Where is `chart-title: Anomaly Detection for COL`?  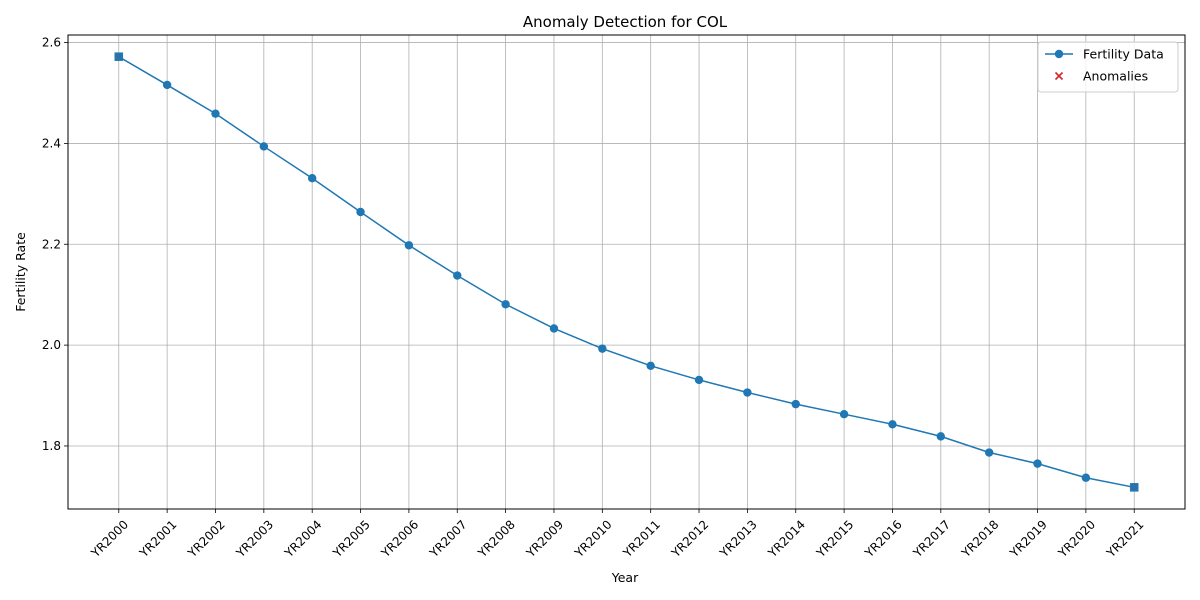 chart-title: Anomaly Detection for COL is located at coordinates (625, 22).